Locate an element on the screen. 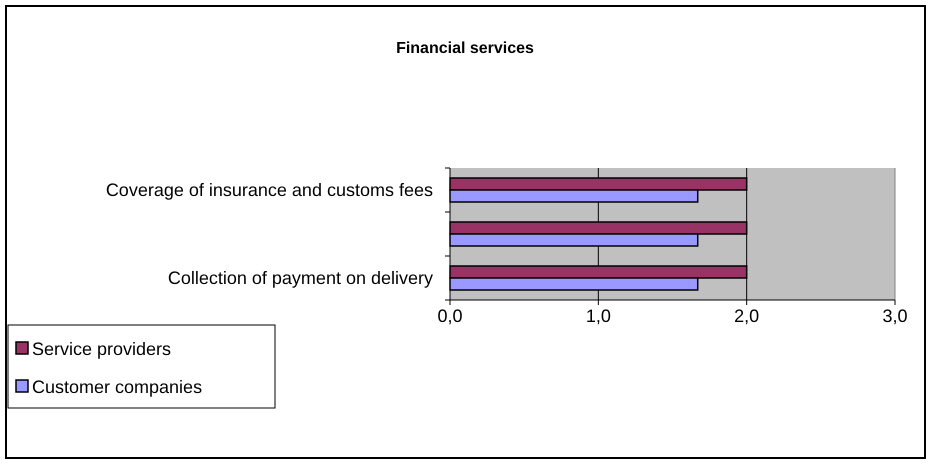  x-tick-label: 0,0 is located at coordinates (450, 316).